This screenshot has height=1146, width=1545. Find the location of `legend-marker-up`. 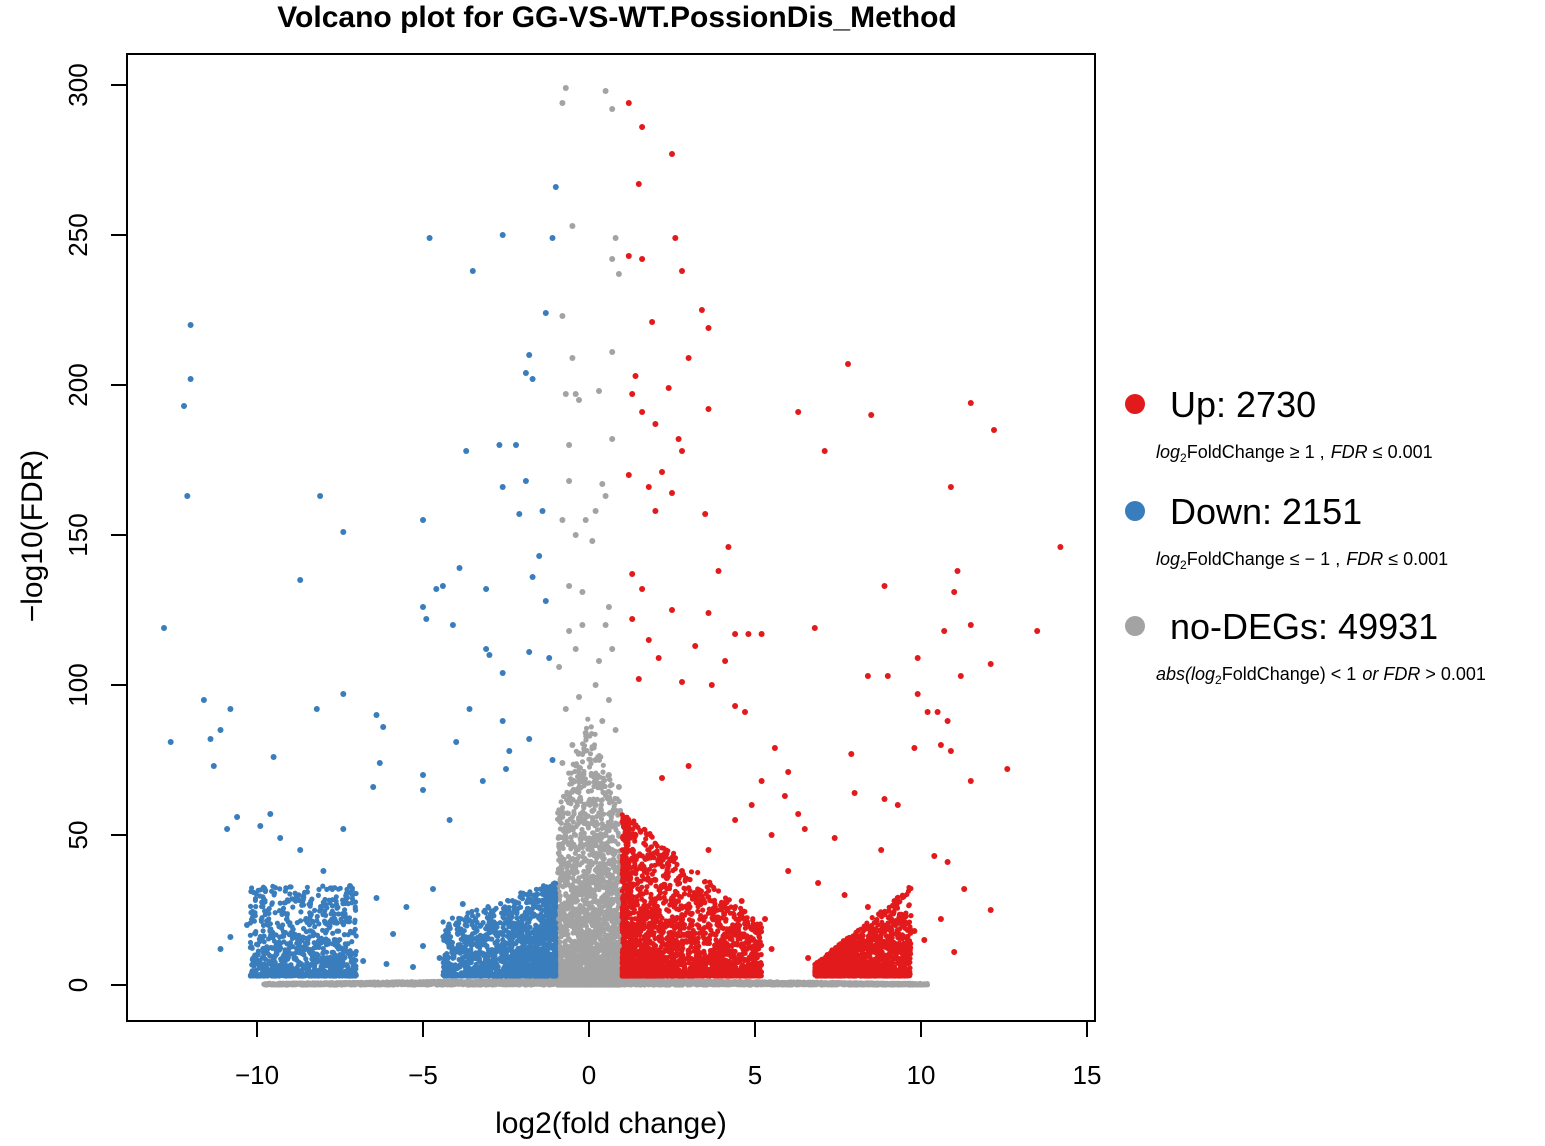

legend-marker-up is located at coordinates (1135, 404).